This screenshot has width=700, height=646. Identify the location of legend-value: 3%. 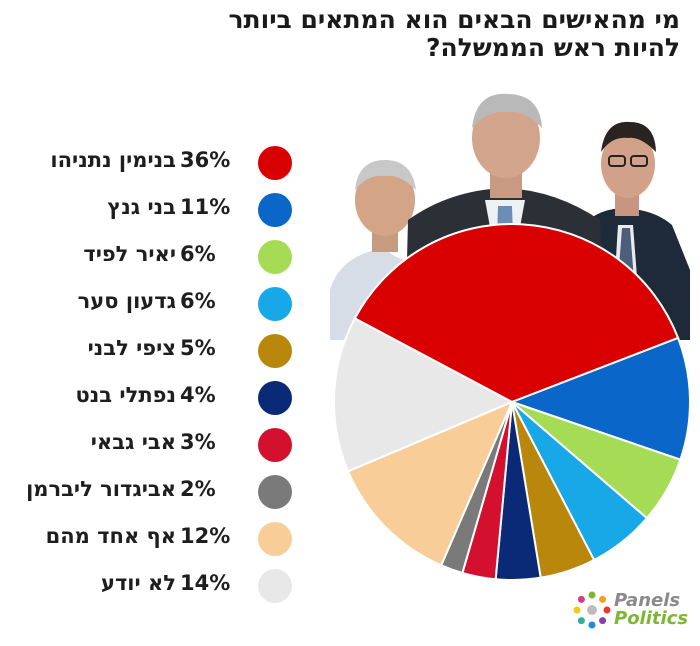
(198, 442).